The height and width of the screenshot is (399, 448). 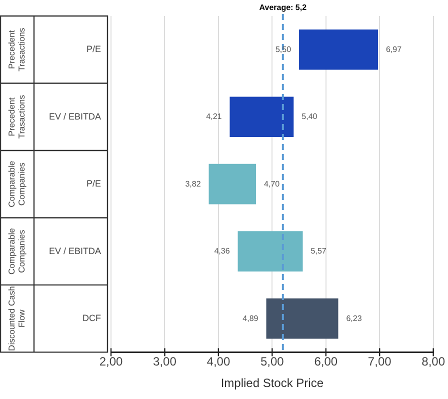 I want to click on x-tick-label: 4,00, so click(x=218, y=361).